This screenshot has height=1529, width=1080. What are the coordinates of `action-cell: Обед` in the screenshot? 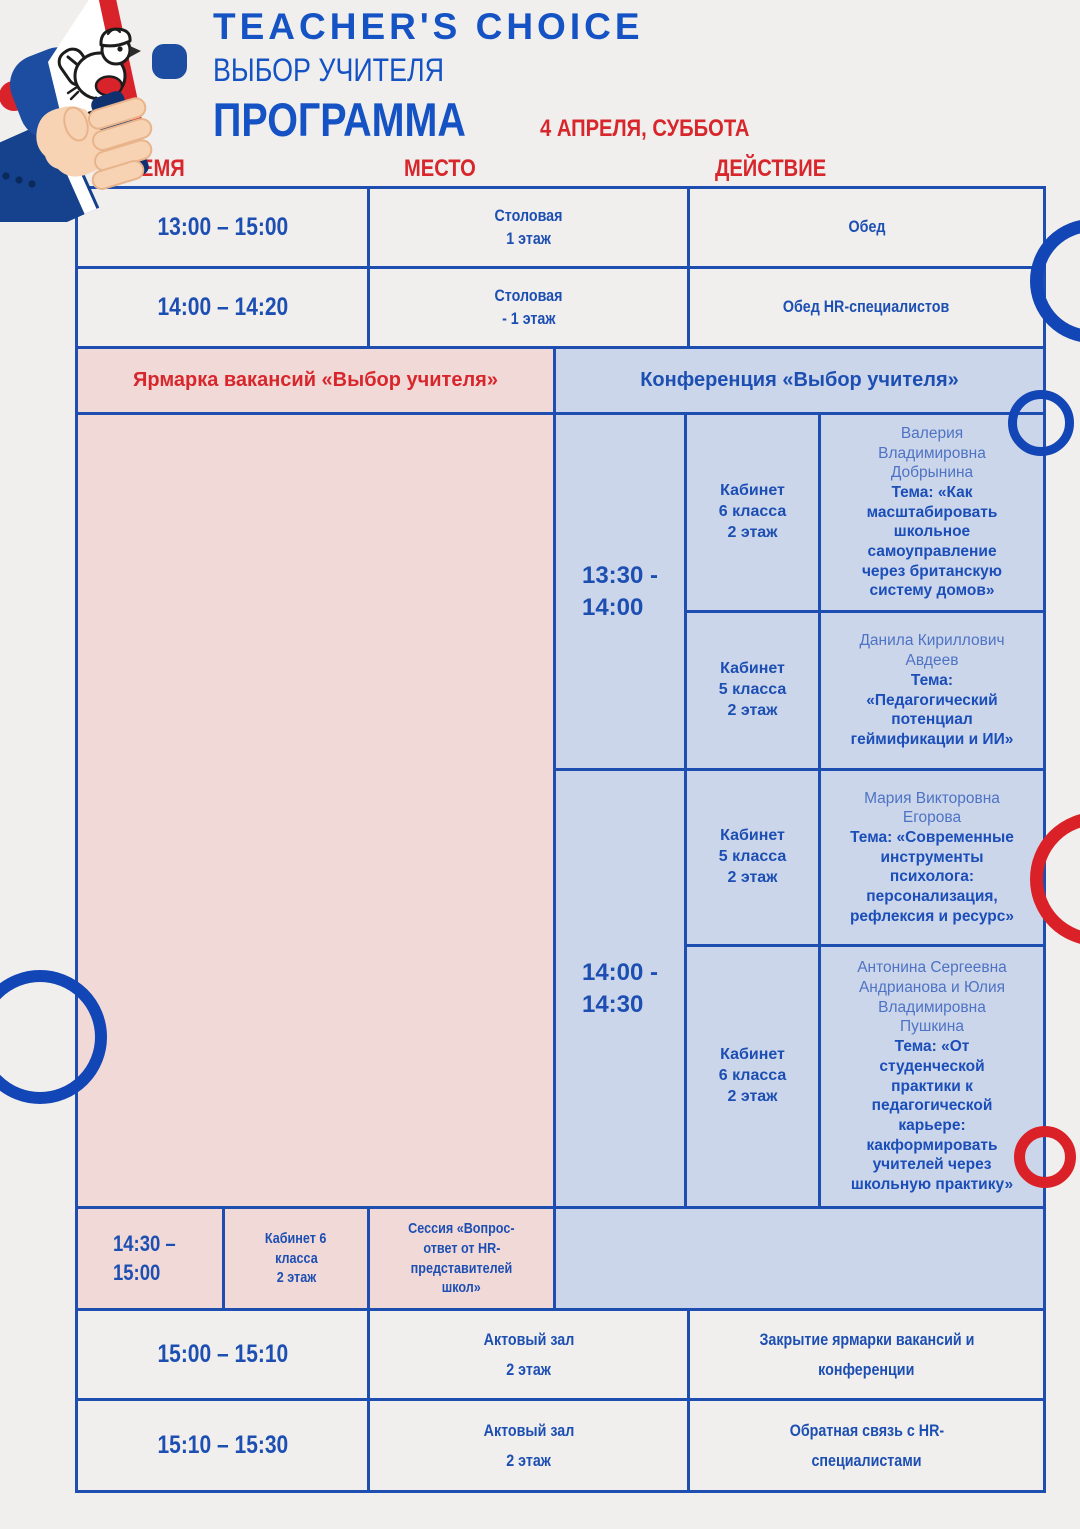 It's located at (866, 227).